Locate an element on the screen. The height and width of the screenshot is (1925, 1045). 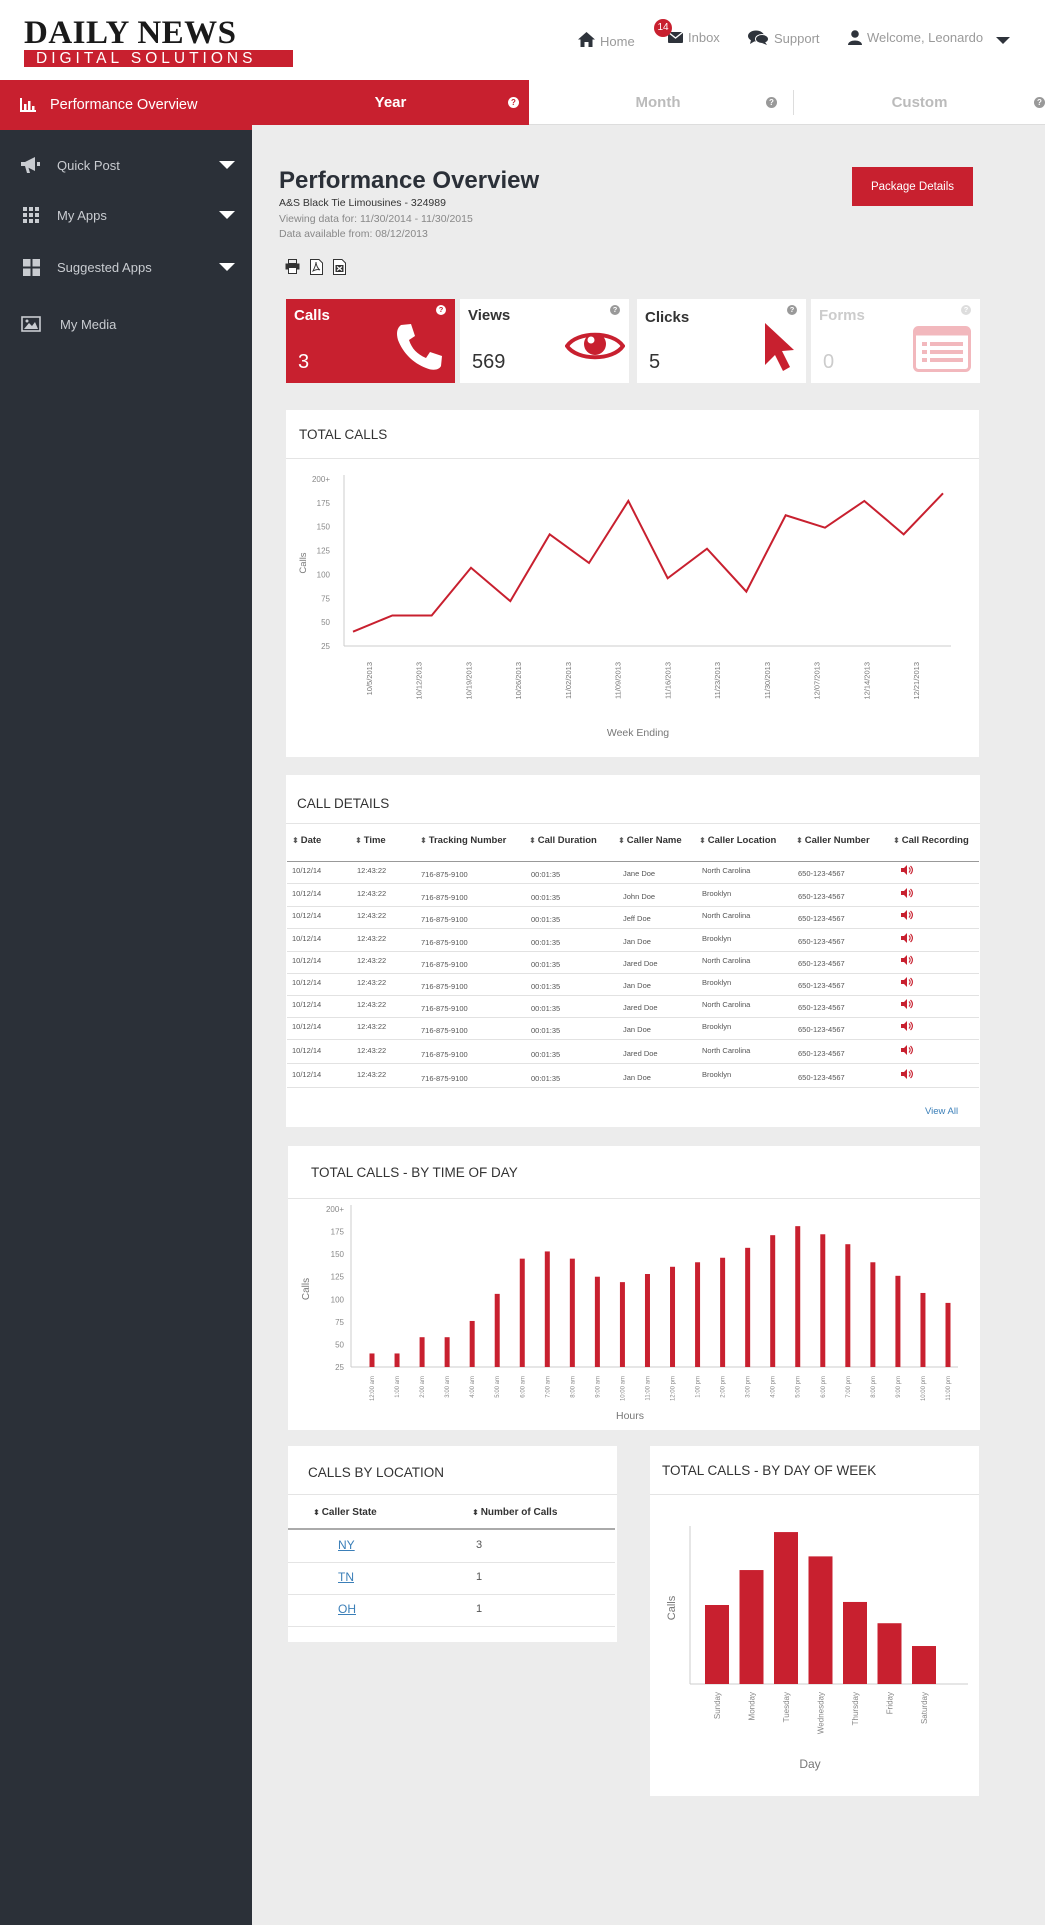
y-tick-label: 75 is located at coordinates (325, 598).